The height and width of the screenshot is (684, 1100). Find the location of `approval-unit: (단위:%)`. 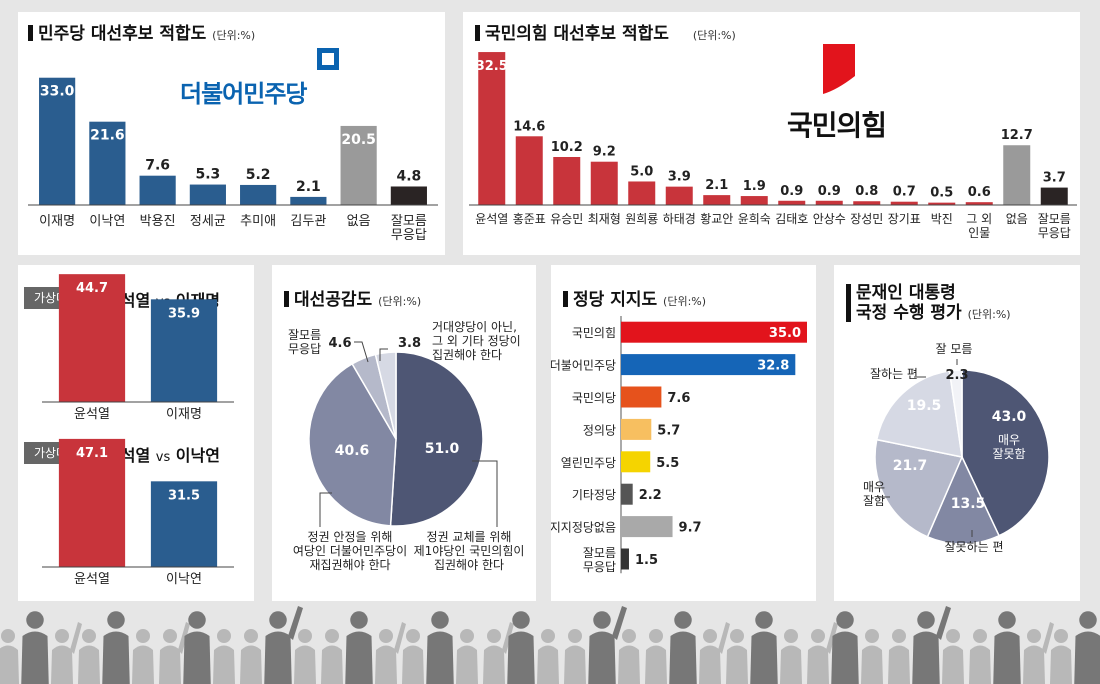

approval-unit: (단위:%) is located at coordinates (989, 314).